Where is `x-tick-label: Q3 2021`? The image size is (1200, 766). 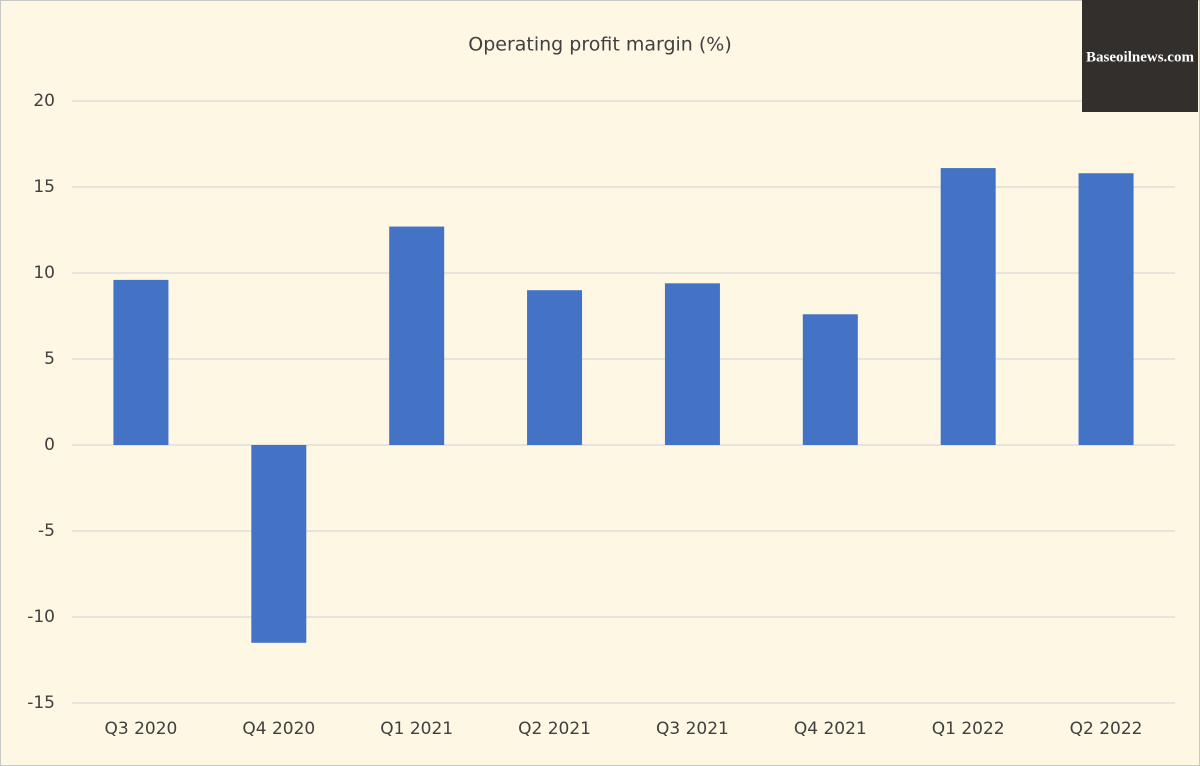 x-tick-label: Q3 2021 is located at coordinates (692, 729).